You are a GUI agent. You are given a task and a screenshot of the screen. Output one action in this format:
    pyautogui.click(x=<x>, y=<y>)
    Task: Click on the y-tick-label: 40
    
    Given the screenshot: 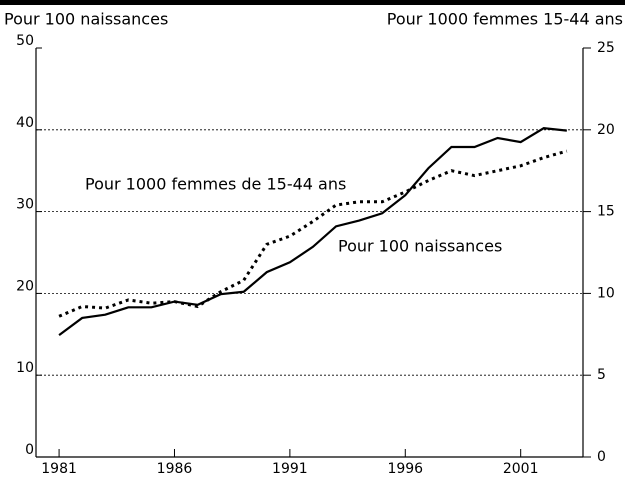 What is the action you would take?
    pyautogui.click(x=25, y=123)
    